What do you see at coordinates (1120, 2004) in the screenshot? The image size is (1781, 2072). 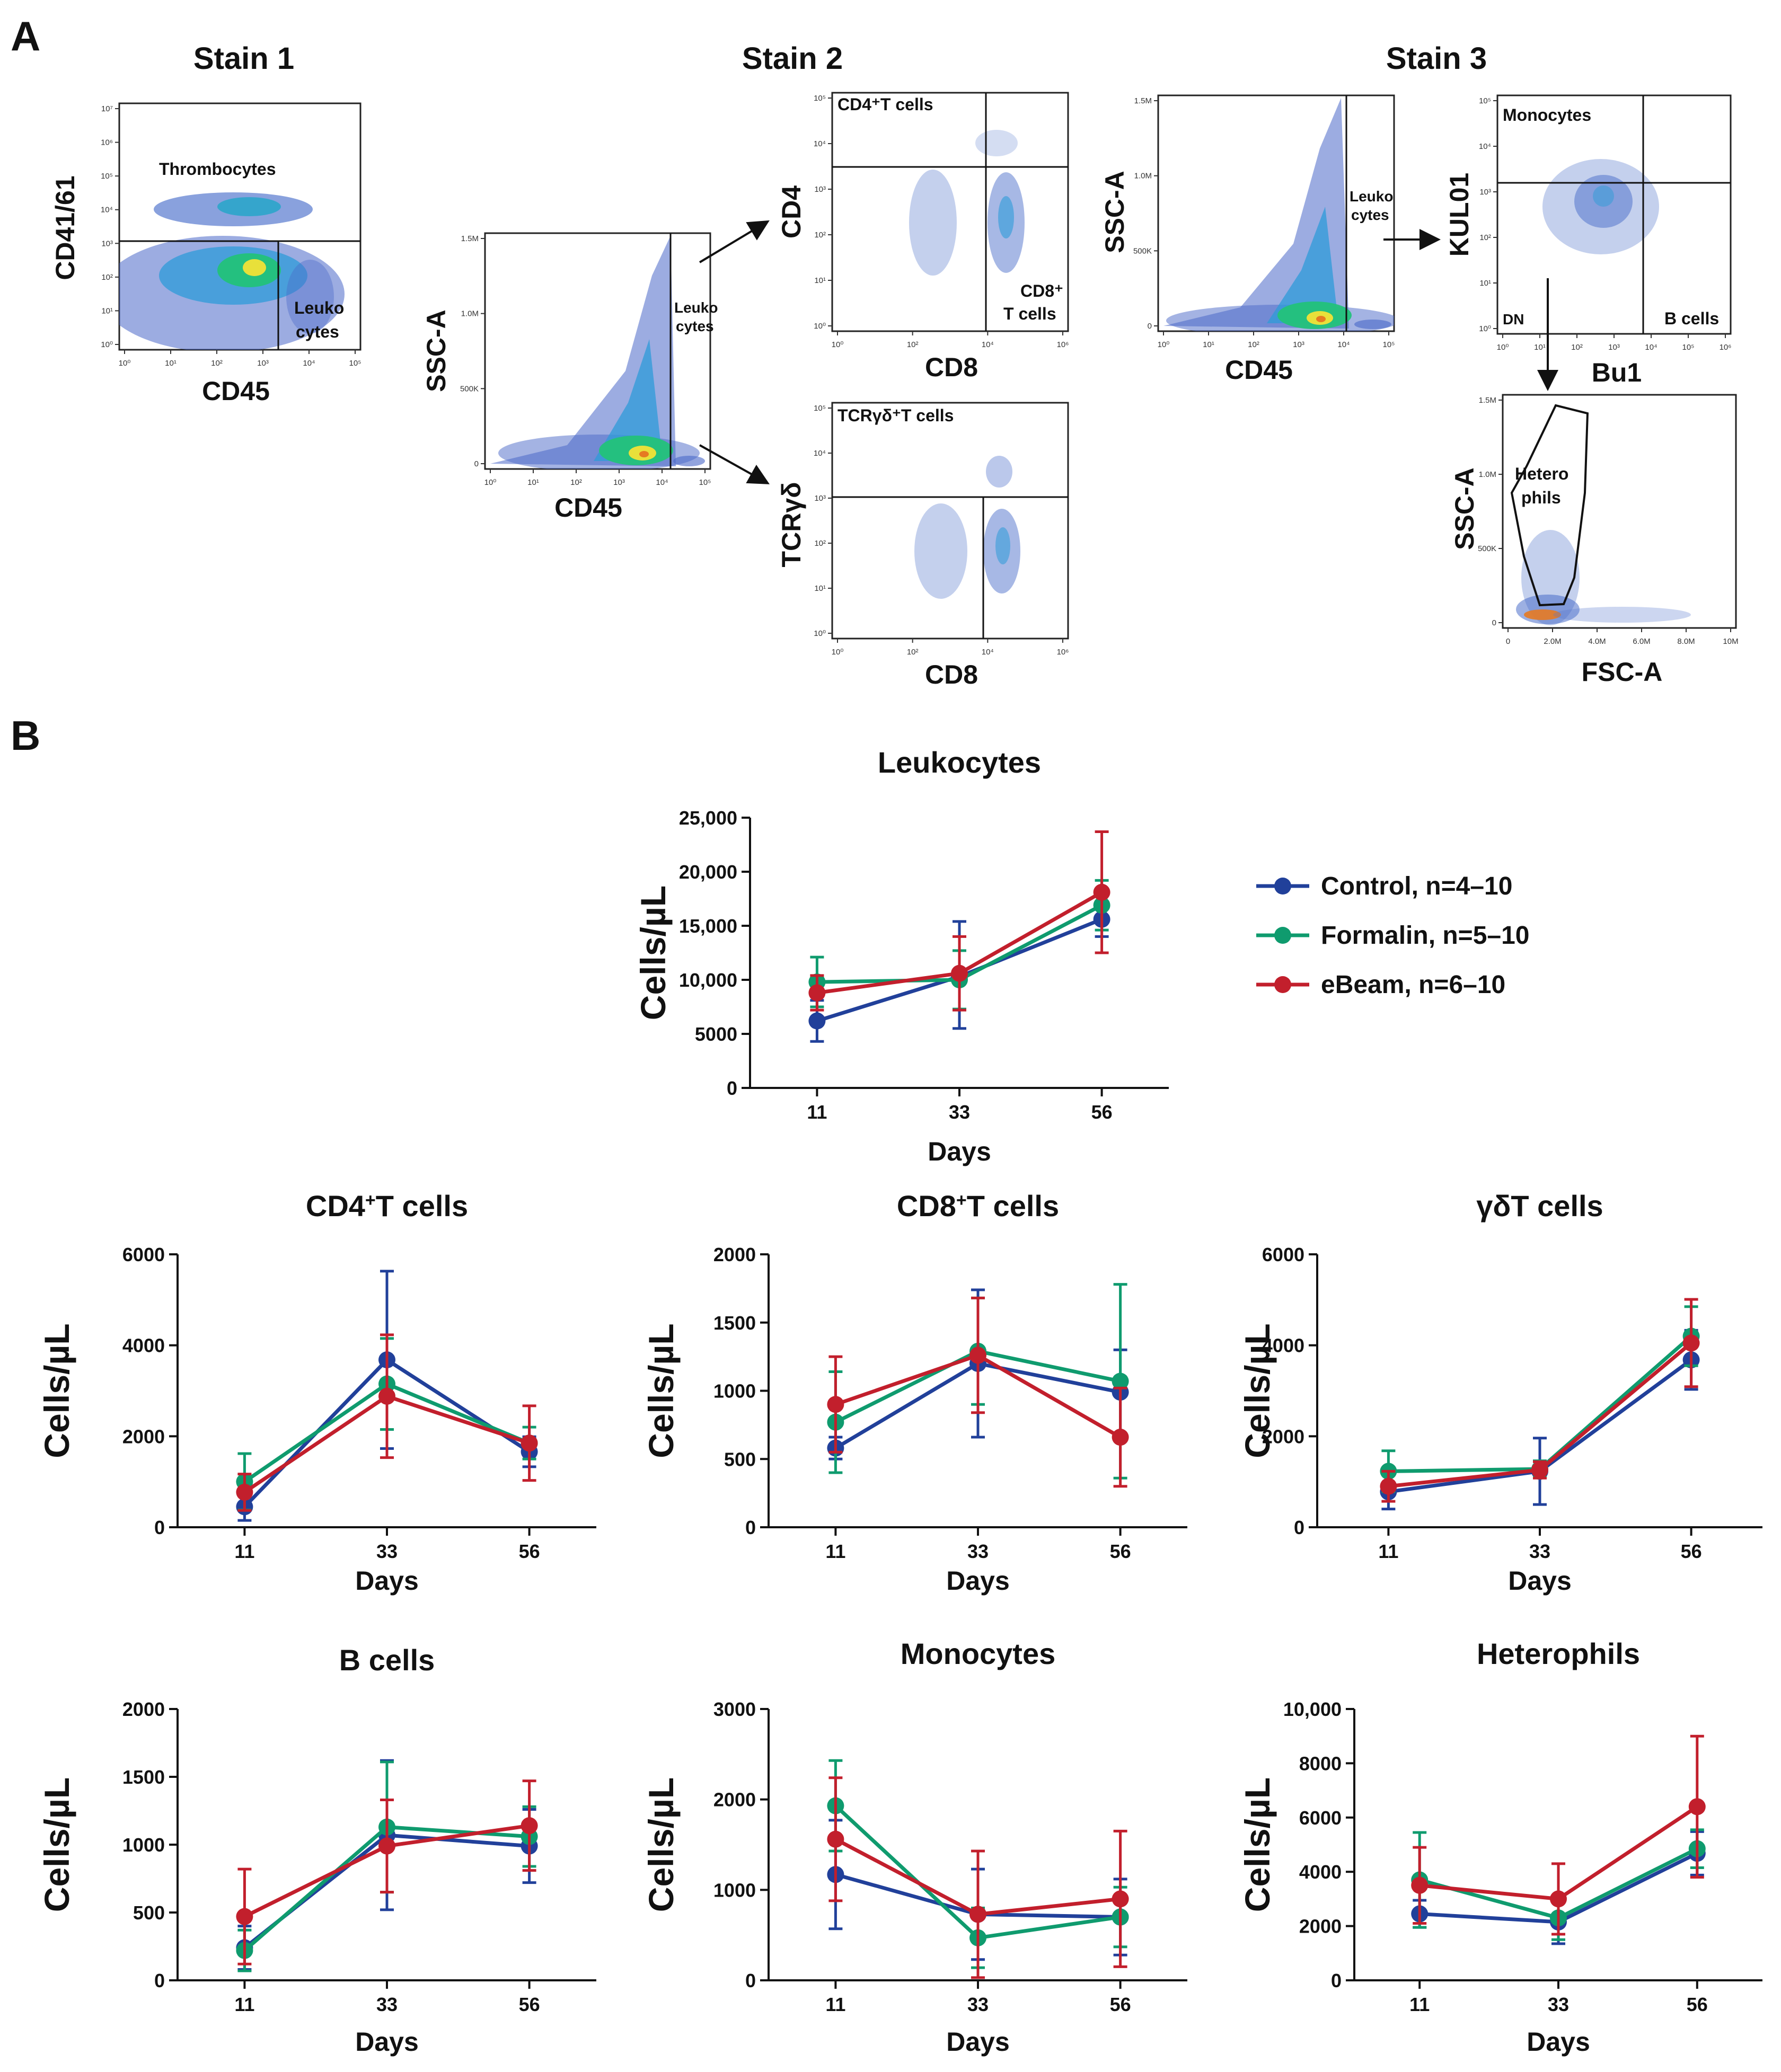 I see `mono-xtick-label: 56` at bounding box center [1120, 2004].